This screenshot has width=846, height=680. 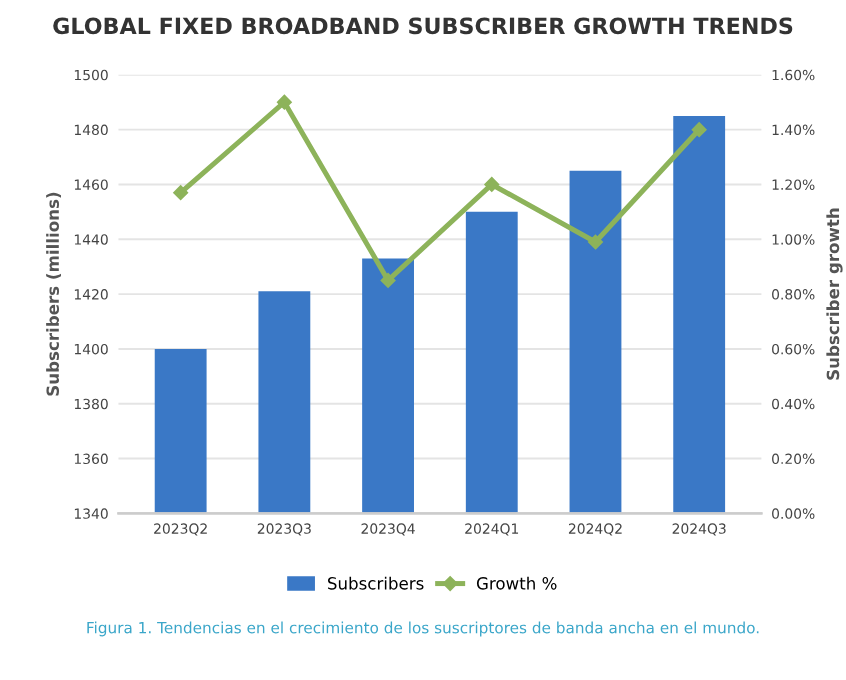 What do you see at coordinates (834, 294) in the screenshot?
I see `y2-axis-title: Subscriber growth` at bounding box center [834, 294].